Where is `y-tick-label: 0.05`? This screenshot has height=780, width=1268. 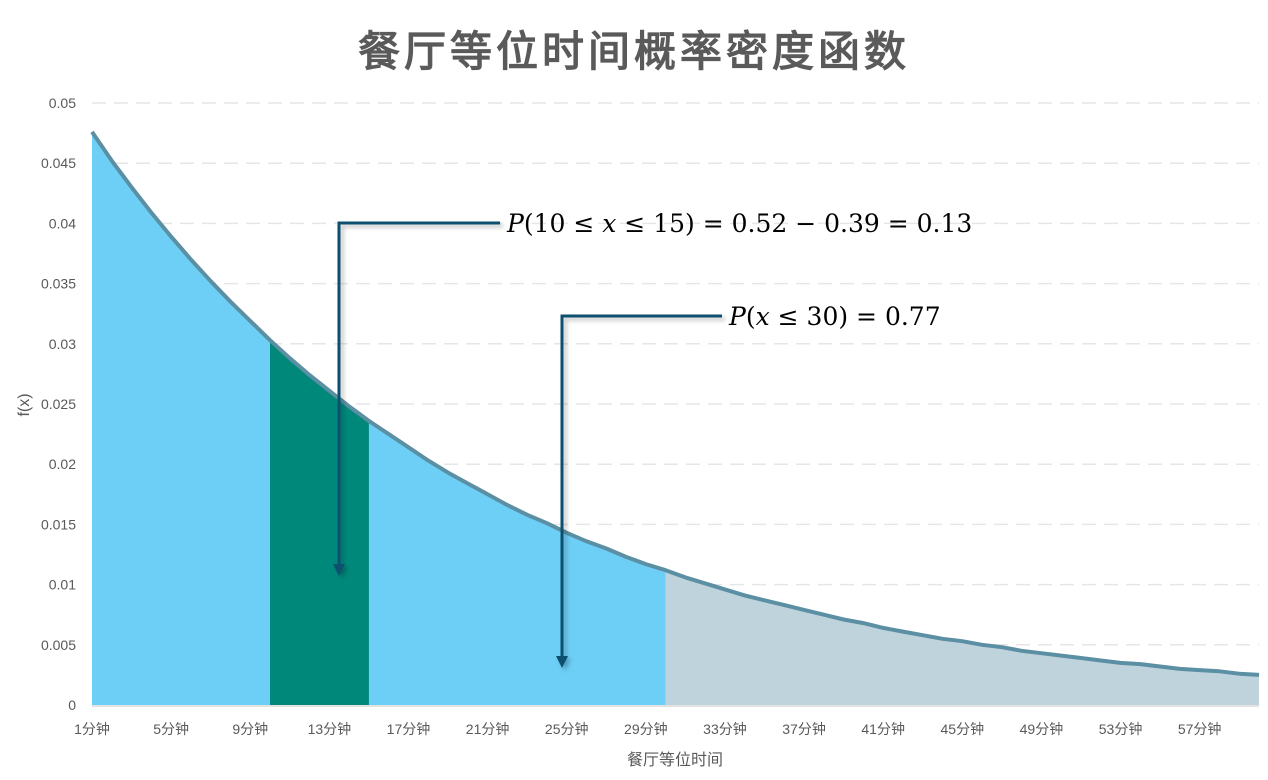 y-tick-label: 0.05 is located at coordinates (62, 103).